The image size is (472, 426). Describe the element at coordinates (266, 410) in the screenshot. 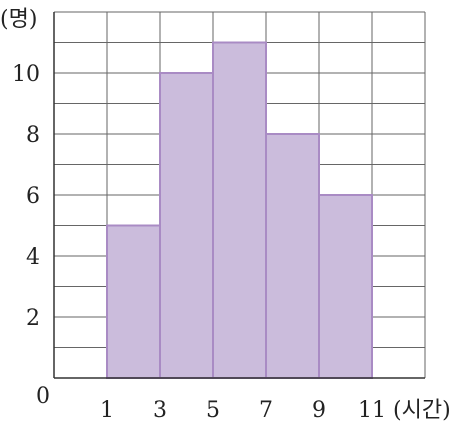

I see `x-tick-label: 7` at that location.